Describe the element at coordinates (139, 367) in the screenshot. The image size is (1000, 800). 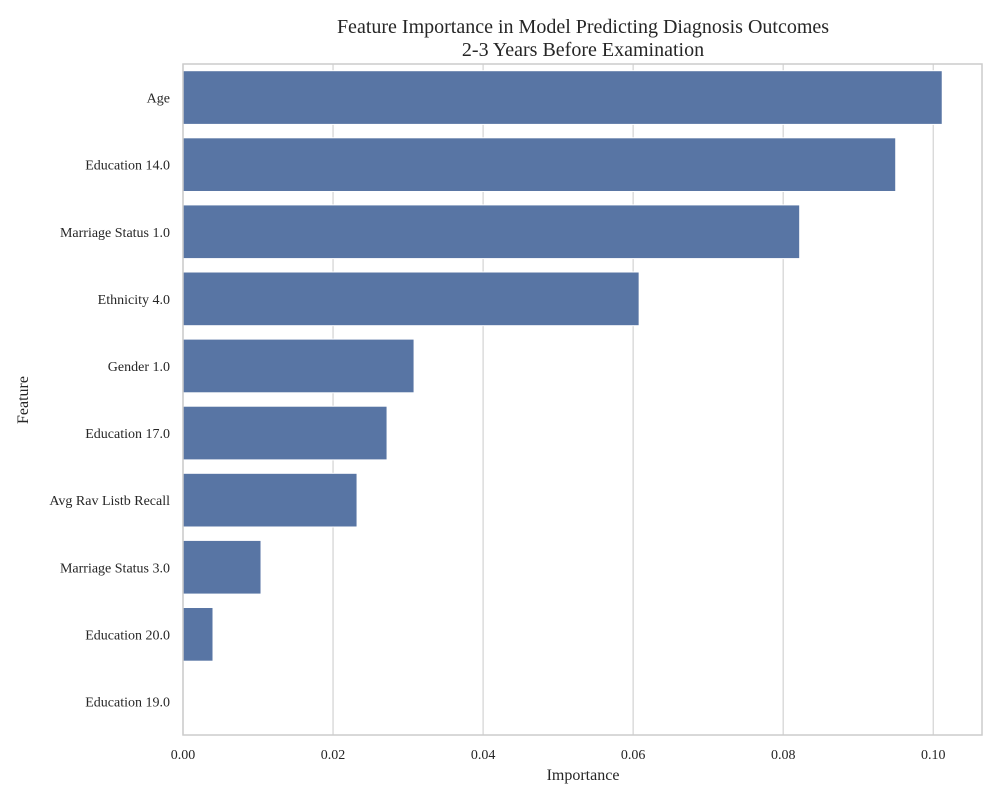
I see `y-tick-label-4: Gender 1.0` at that location.